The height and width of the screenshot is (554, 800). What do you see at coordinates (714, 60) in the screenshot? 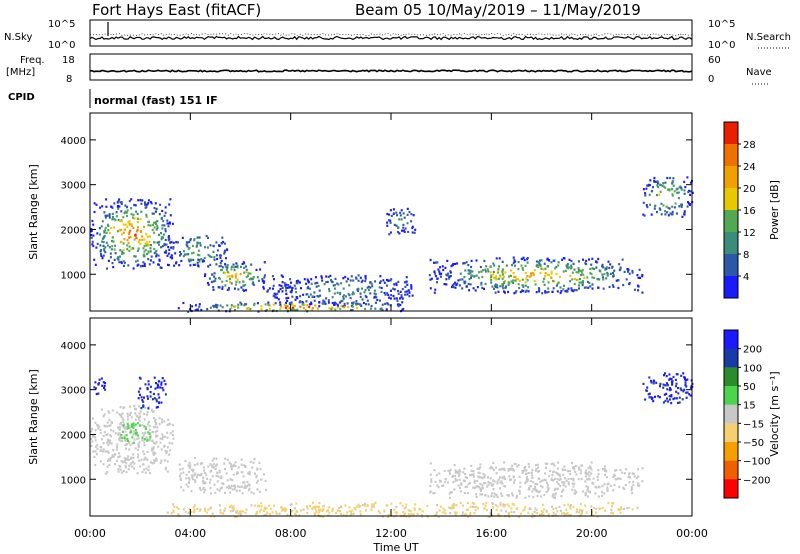
I see `nave-tick-top: 60` at bounding box center [714, 60].